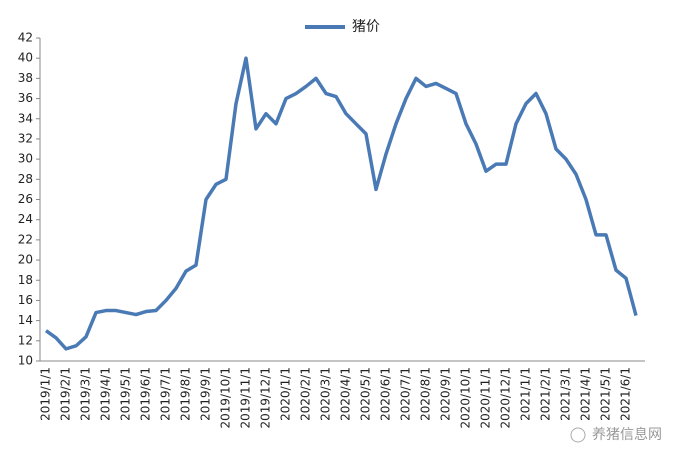  What do you see at coordinates (366, 394) in the screenshot?
I see `x-tick-label: 2020/5/1` at bounding box center [366, 394].